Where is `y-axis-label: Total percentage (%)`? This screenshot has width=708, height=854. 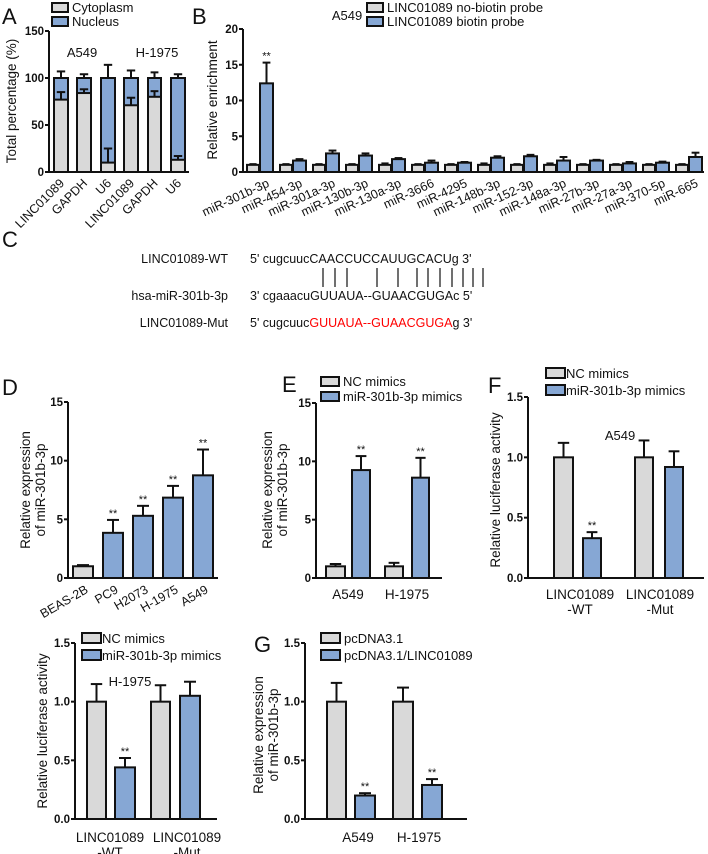
y-axis-label: Total percentage (%) is located at coordinates (11, 101).